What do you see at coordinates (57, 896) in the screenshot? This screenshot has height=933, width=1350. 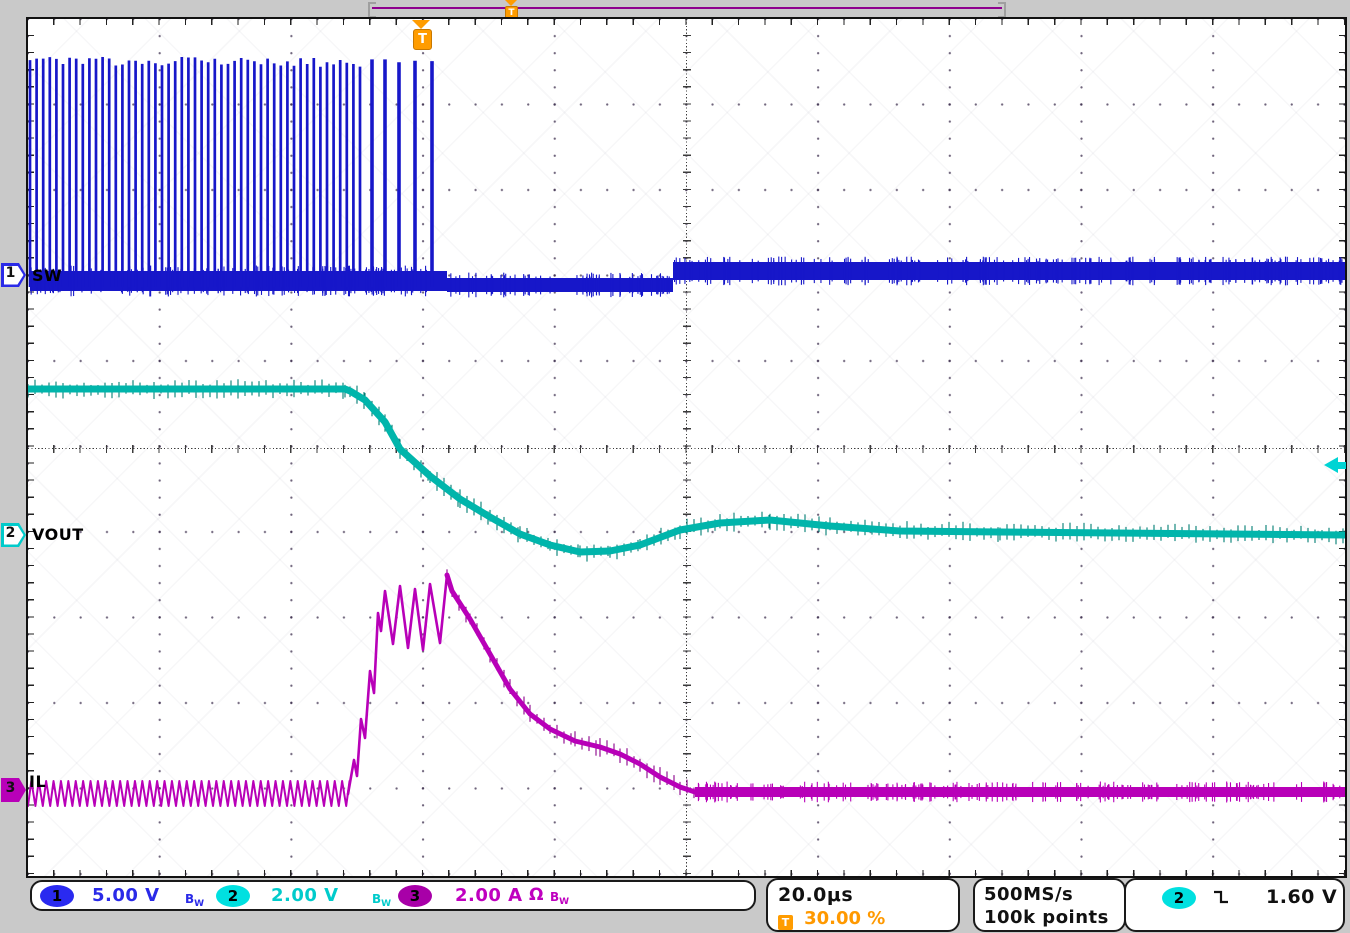 I see `channel-1-badge: 1` at bounding box center [57, 896].